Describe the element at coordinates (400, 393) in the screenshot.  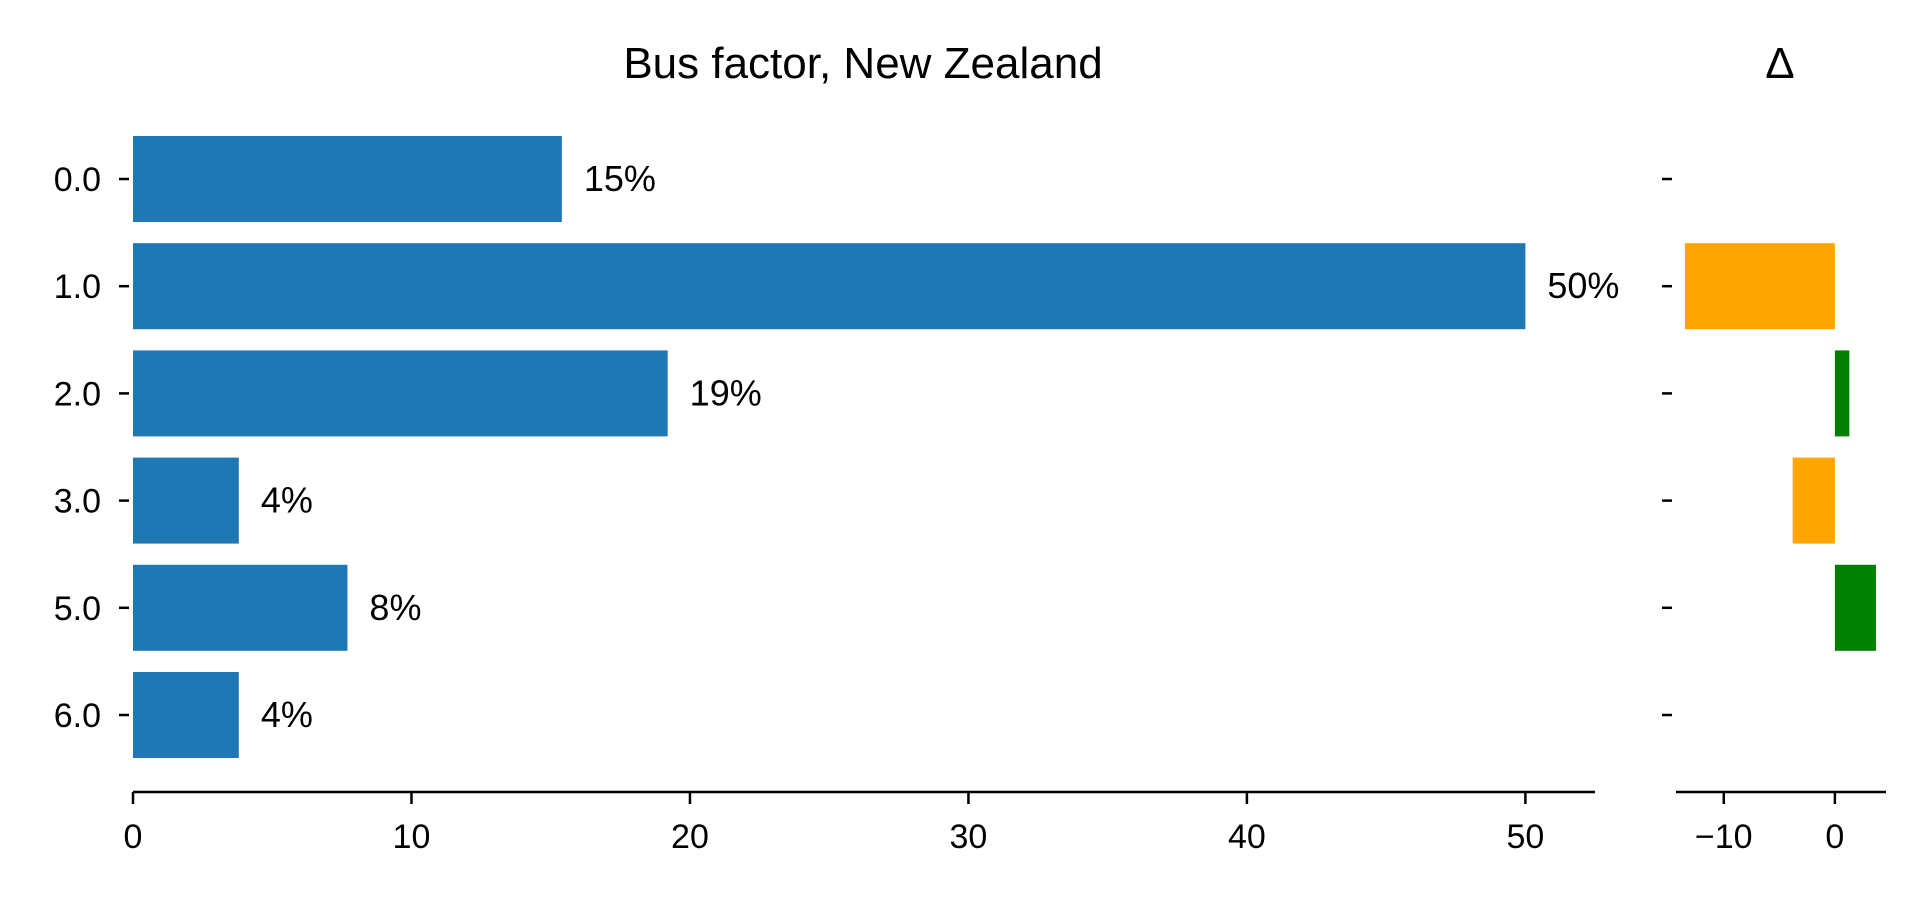
I see `bar-2.0` at that location.